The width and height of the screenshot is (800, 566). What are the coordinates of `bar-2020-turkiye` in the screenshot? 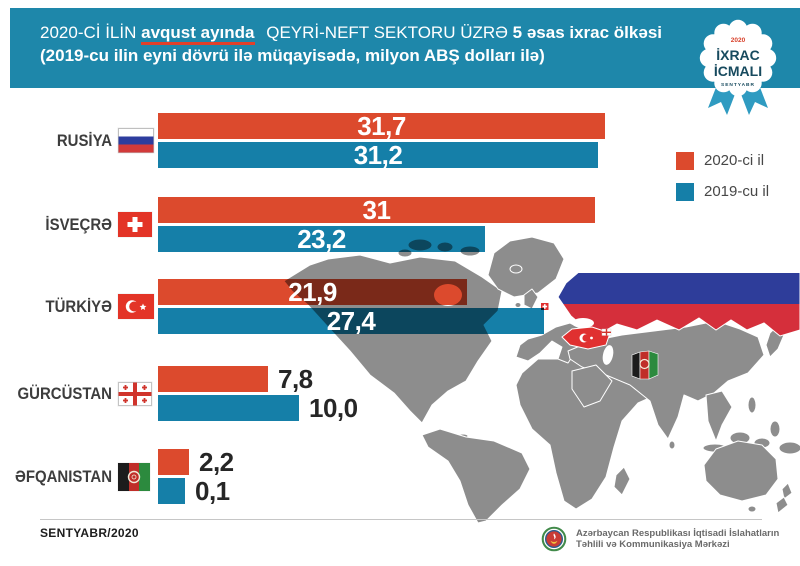 It's located at (312, 292).